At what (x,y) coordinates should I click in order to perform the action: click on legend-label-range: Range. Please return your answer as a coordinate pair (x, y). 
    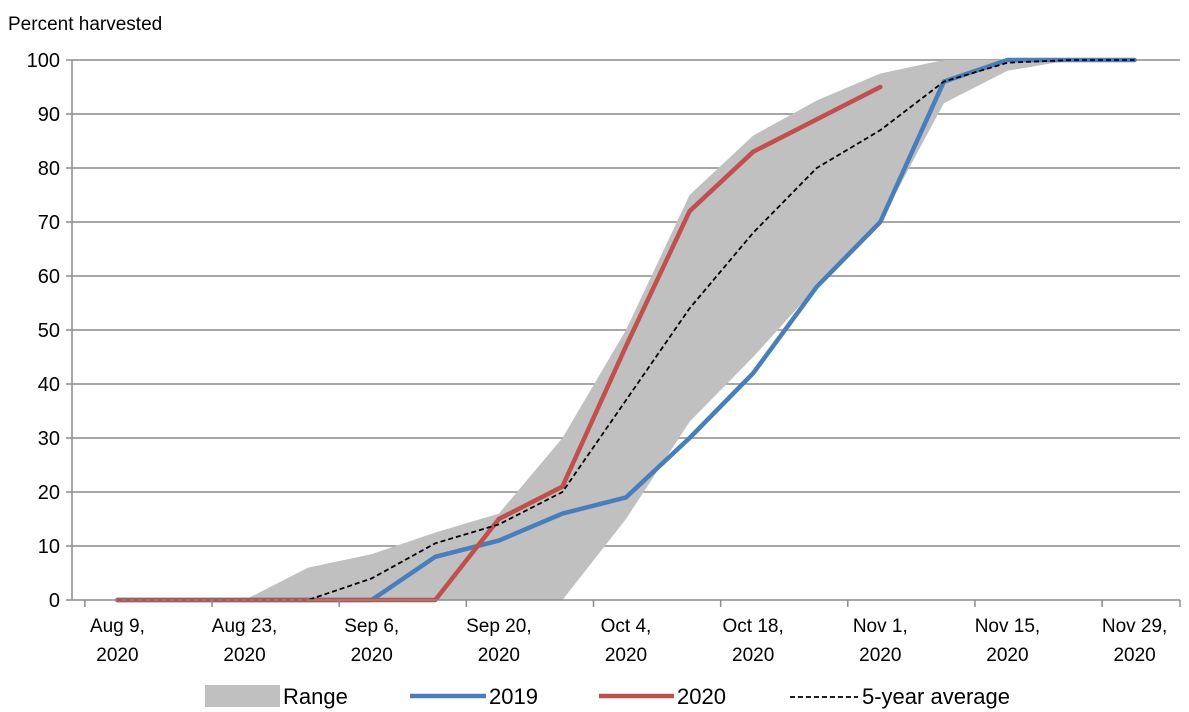
    Looking at the image, I should click on (315, 696).